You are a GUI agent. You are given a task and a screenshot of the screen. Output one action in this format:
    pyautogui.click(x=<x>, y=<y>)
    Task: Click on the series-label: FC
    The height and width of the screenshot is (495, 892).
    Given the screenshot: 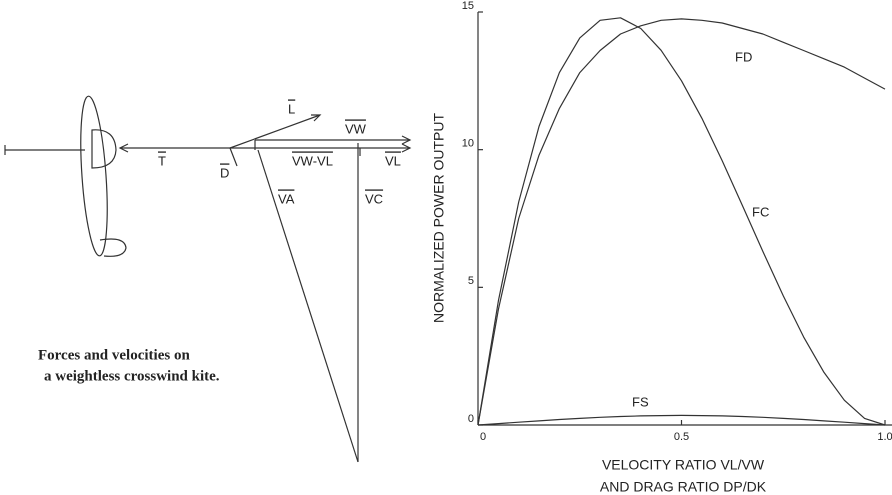 What is the action you would take?
    pyautogui.click(x=760, y=211)
    